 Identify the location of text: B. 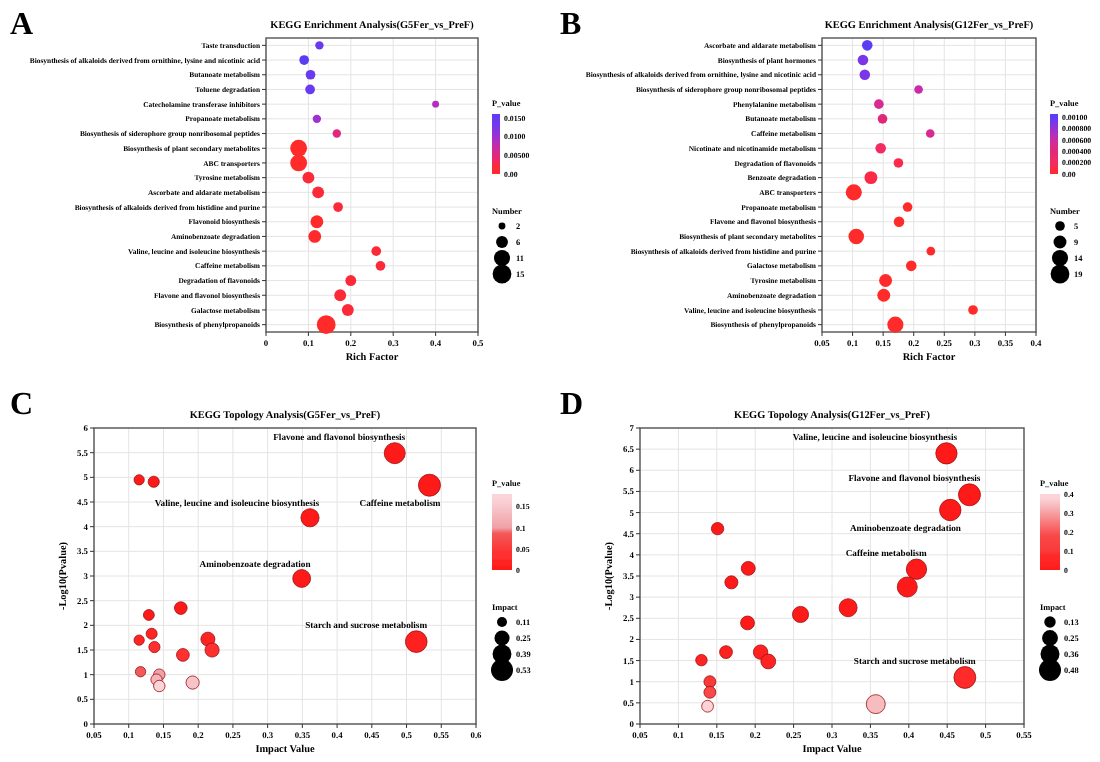
(571, 25).